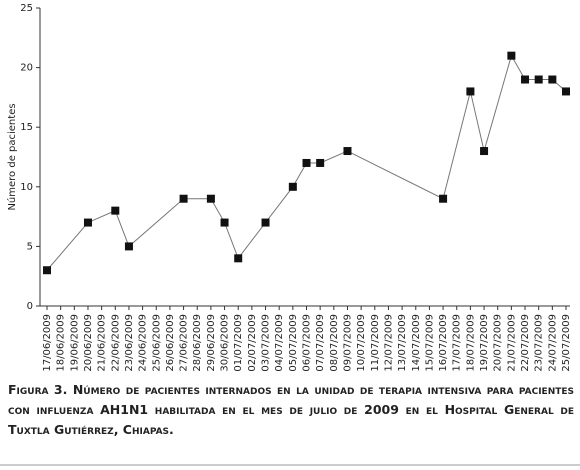 This screenshot has height=470, width=580. Describe the element at coordinates (279, 343) in the screenshot. I see `x-tick-label: 04/07/2009` at that location.